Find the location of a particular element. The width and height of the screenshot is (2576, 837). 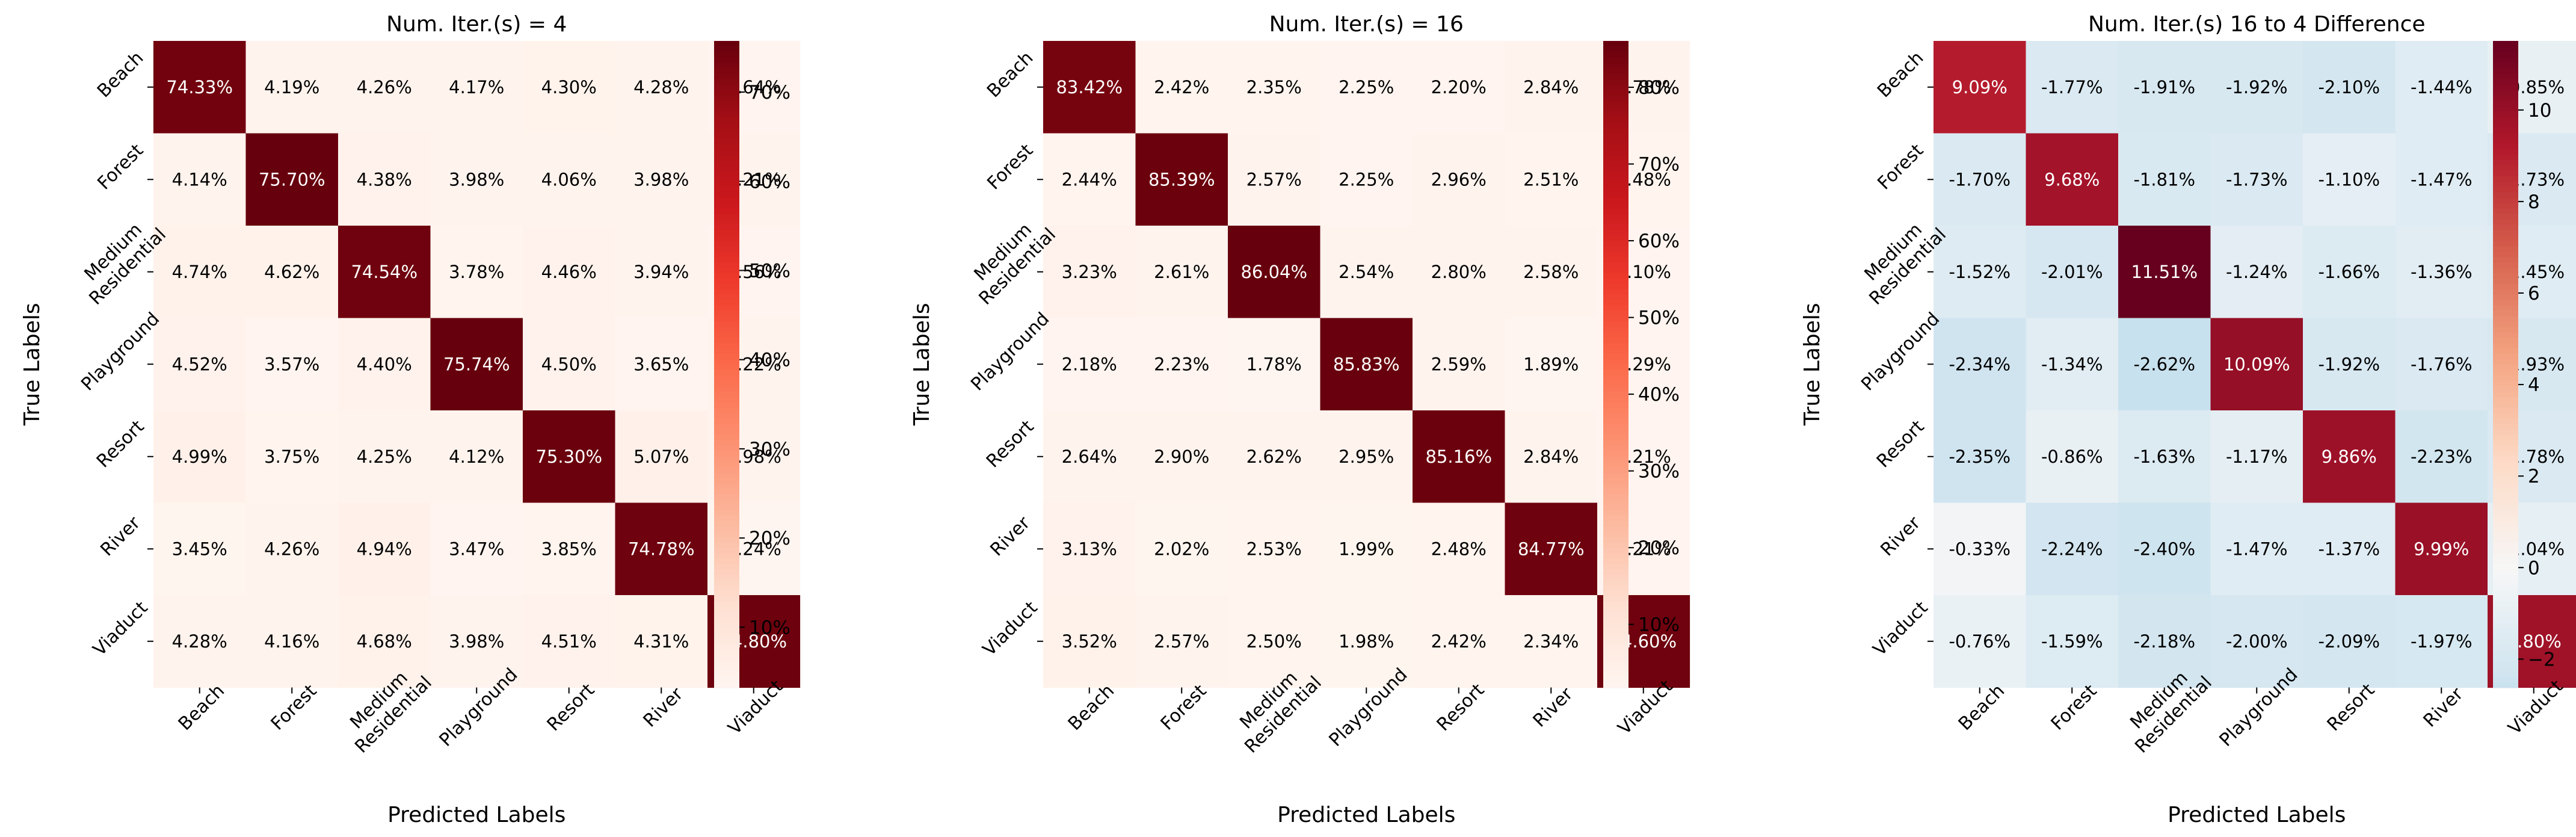

cell-label: -2.24% is located at coordinates (2072, 549).